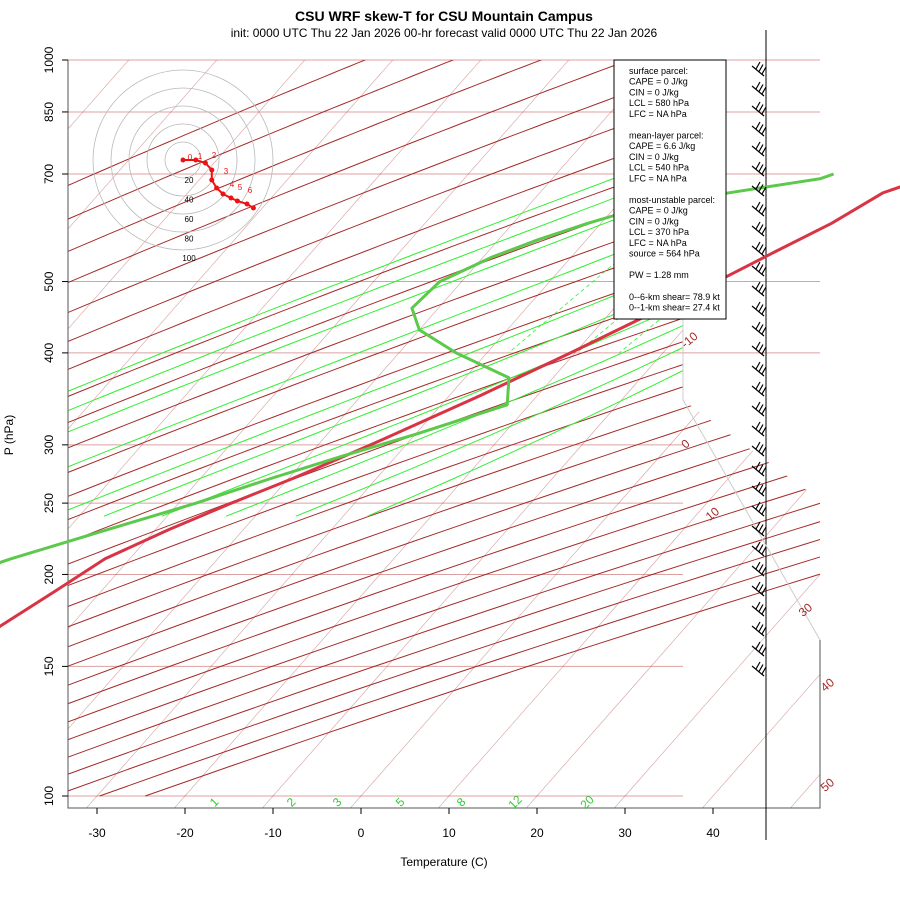 The width and height of the screenshot is (900, 900). I want to click on y-axis-label: P (hPa), so click(9, 435).